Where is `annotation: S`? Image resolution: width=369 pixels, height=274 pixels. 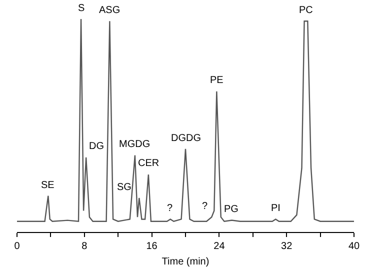 annotation: S is located at coordinates (81, 8).